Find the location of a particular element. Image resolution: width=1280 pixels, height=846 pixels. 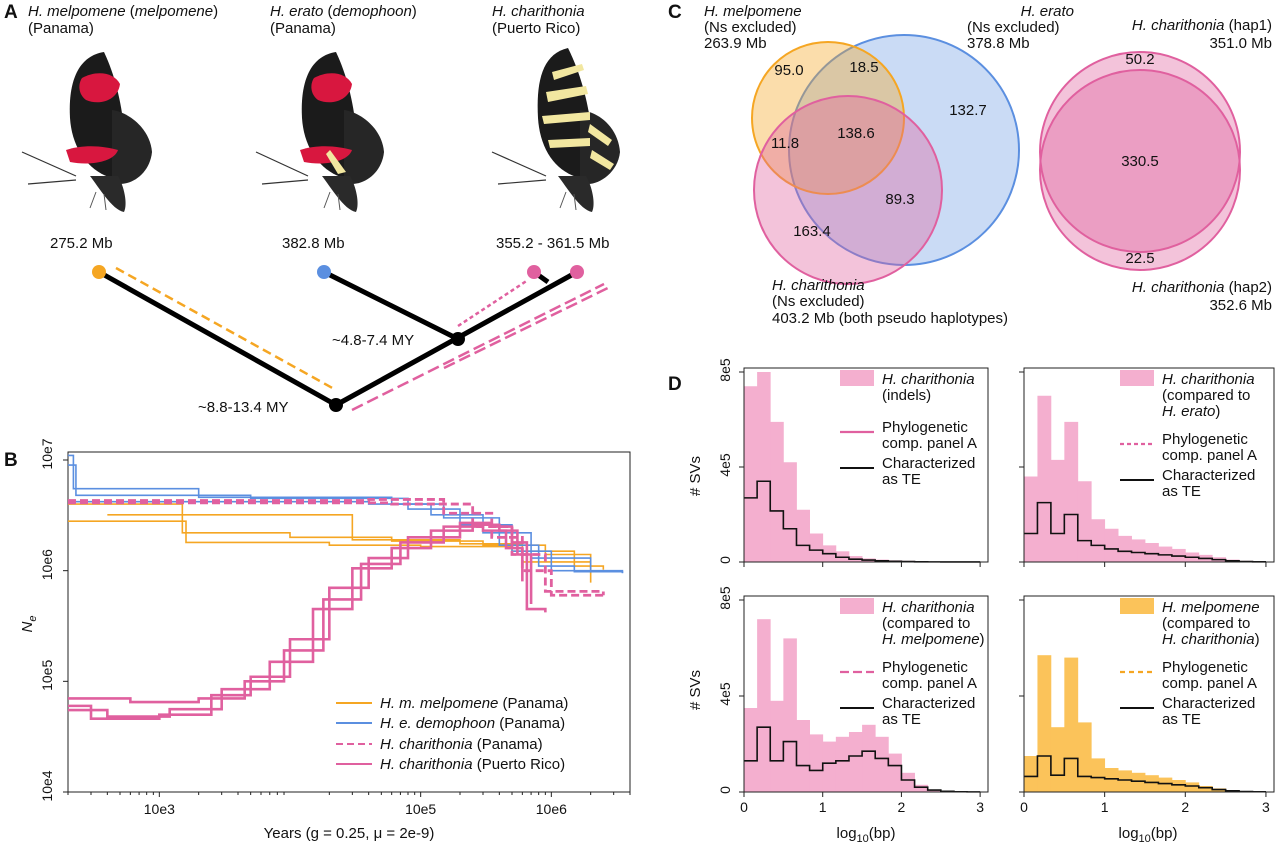

line-charithonia-panama is located at coordinates (336, 547).